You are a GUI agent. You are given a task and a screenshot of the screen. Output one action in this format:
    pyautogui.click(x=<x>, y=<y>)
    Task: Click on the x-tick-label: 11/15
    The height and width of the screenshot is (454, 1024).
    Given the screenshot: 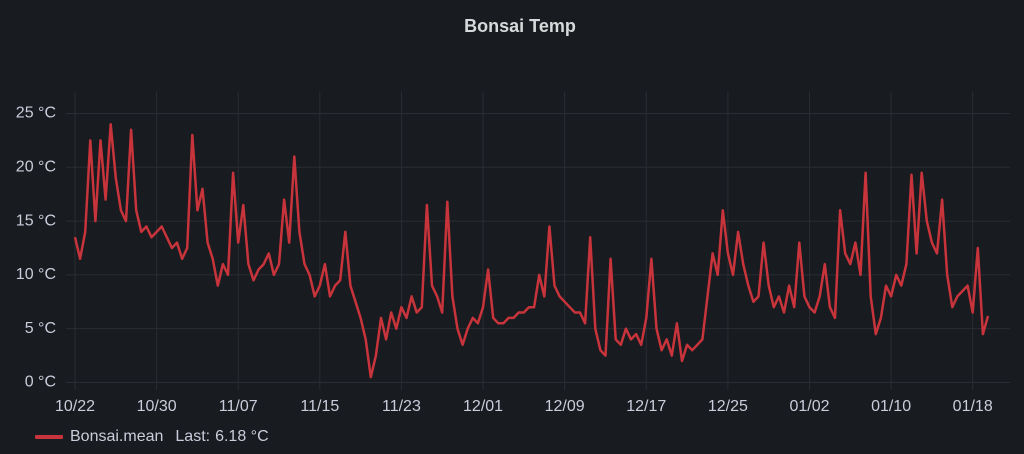 What is the action you would take?
    pyautogui.click(x=319, y=406)
    